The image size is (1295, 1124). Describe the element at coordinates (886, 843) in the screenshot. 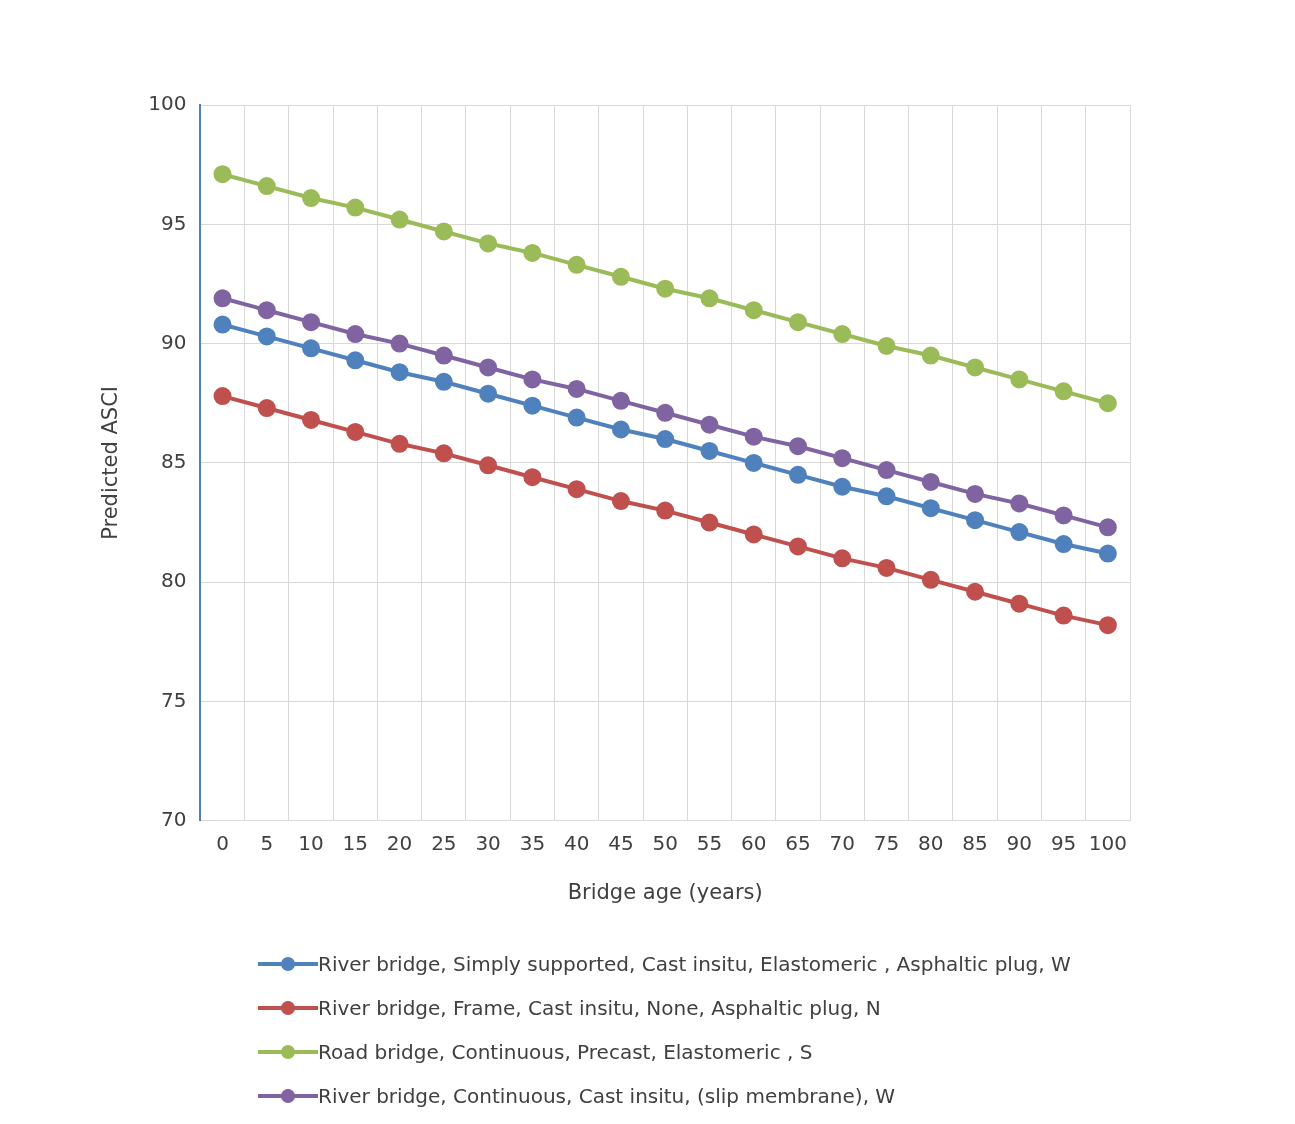

I see `x-tick-label: 75` at that location.